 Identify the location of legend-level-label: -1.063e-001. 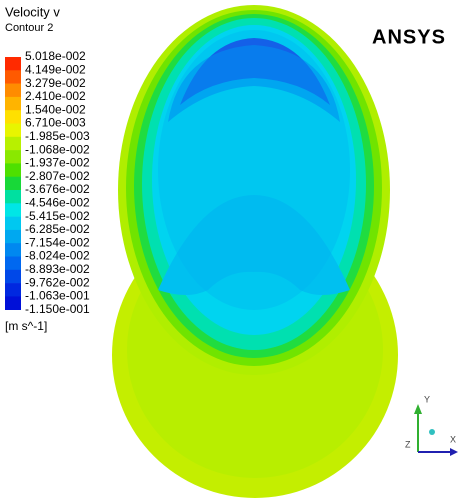
(57, 296).